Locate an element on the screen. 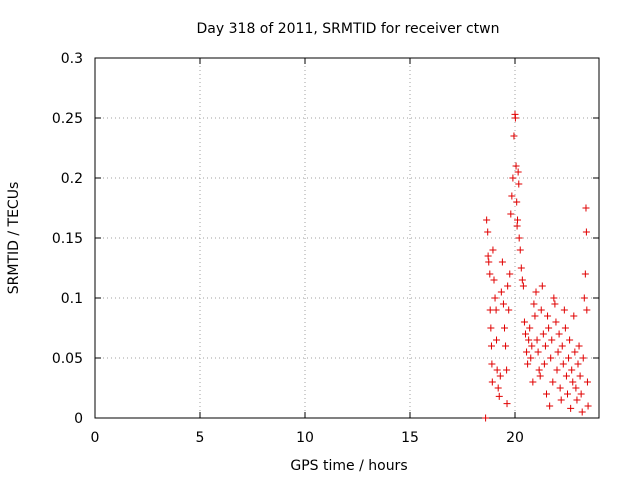 This screenshot has width=640, height=480. x-tick-label: 20 is located at coordinates (515, 438).